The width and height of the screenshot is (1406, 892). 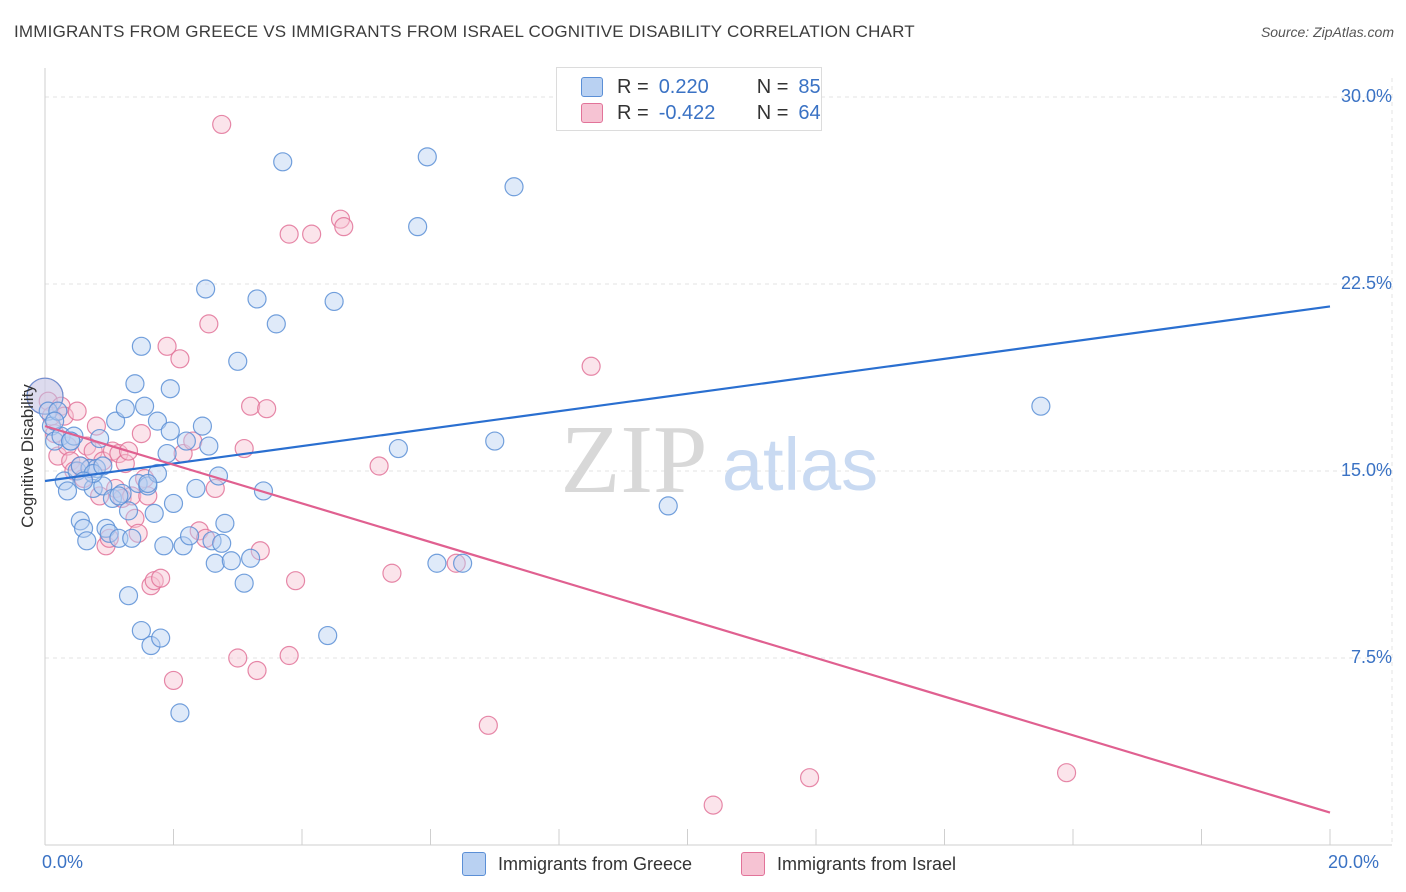 I want to click on y-axis-label: Cognitive Disability, so click(x=27, y=456).